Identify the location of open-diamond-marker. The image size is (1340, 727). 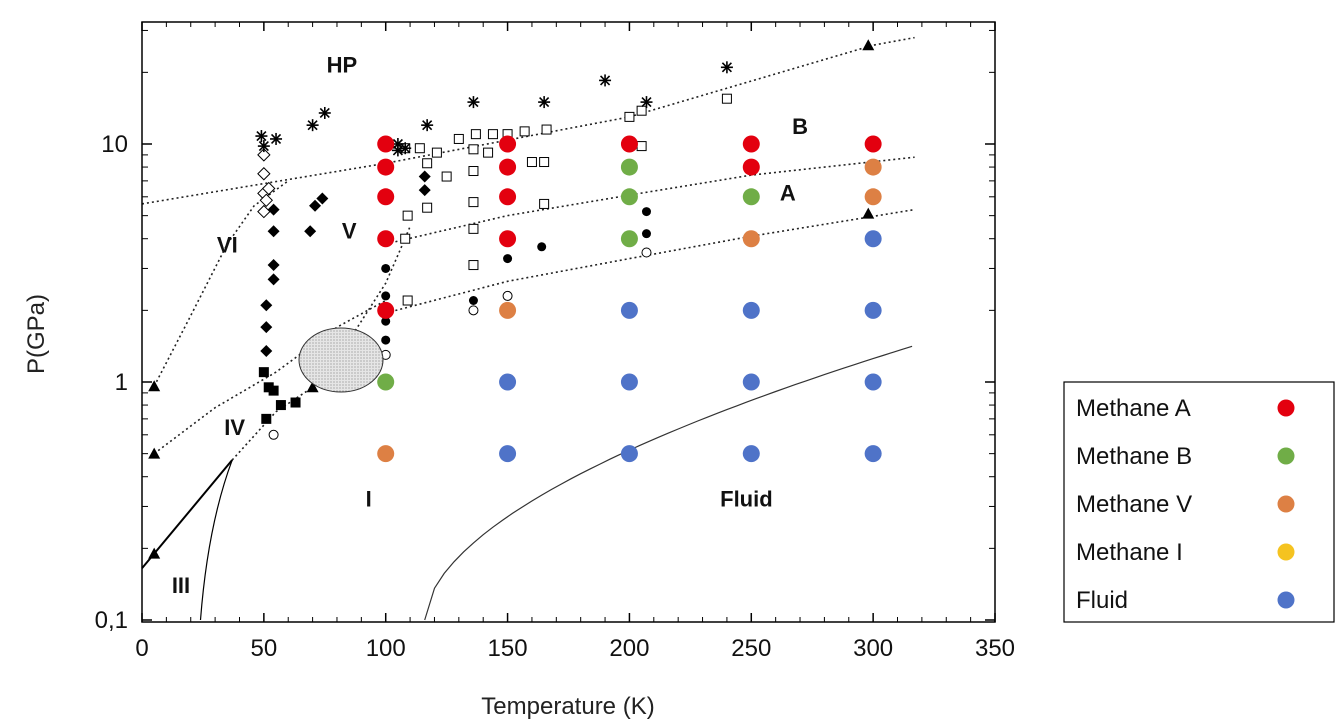
(264, 174).